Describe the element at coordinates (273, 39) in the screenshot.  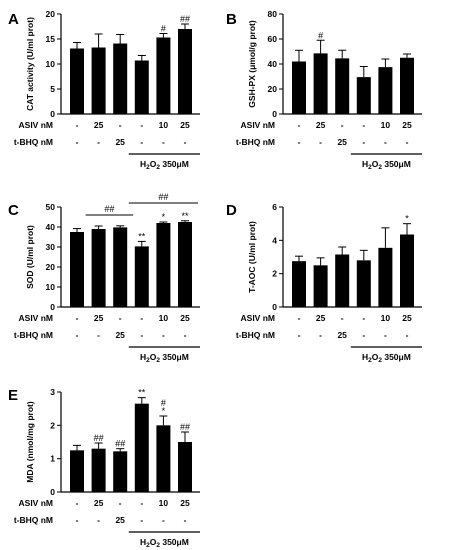
I see `y-tick-label: 60` at that location.